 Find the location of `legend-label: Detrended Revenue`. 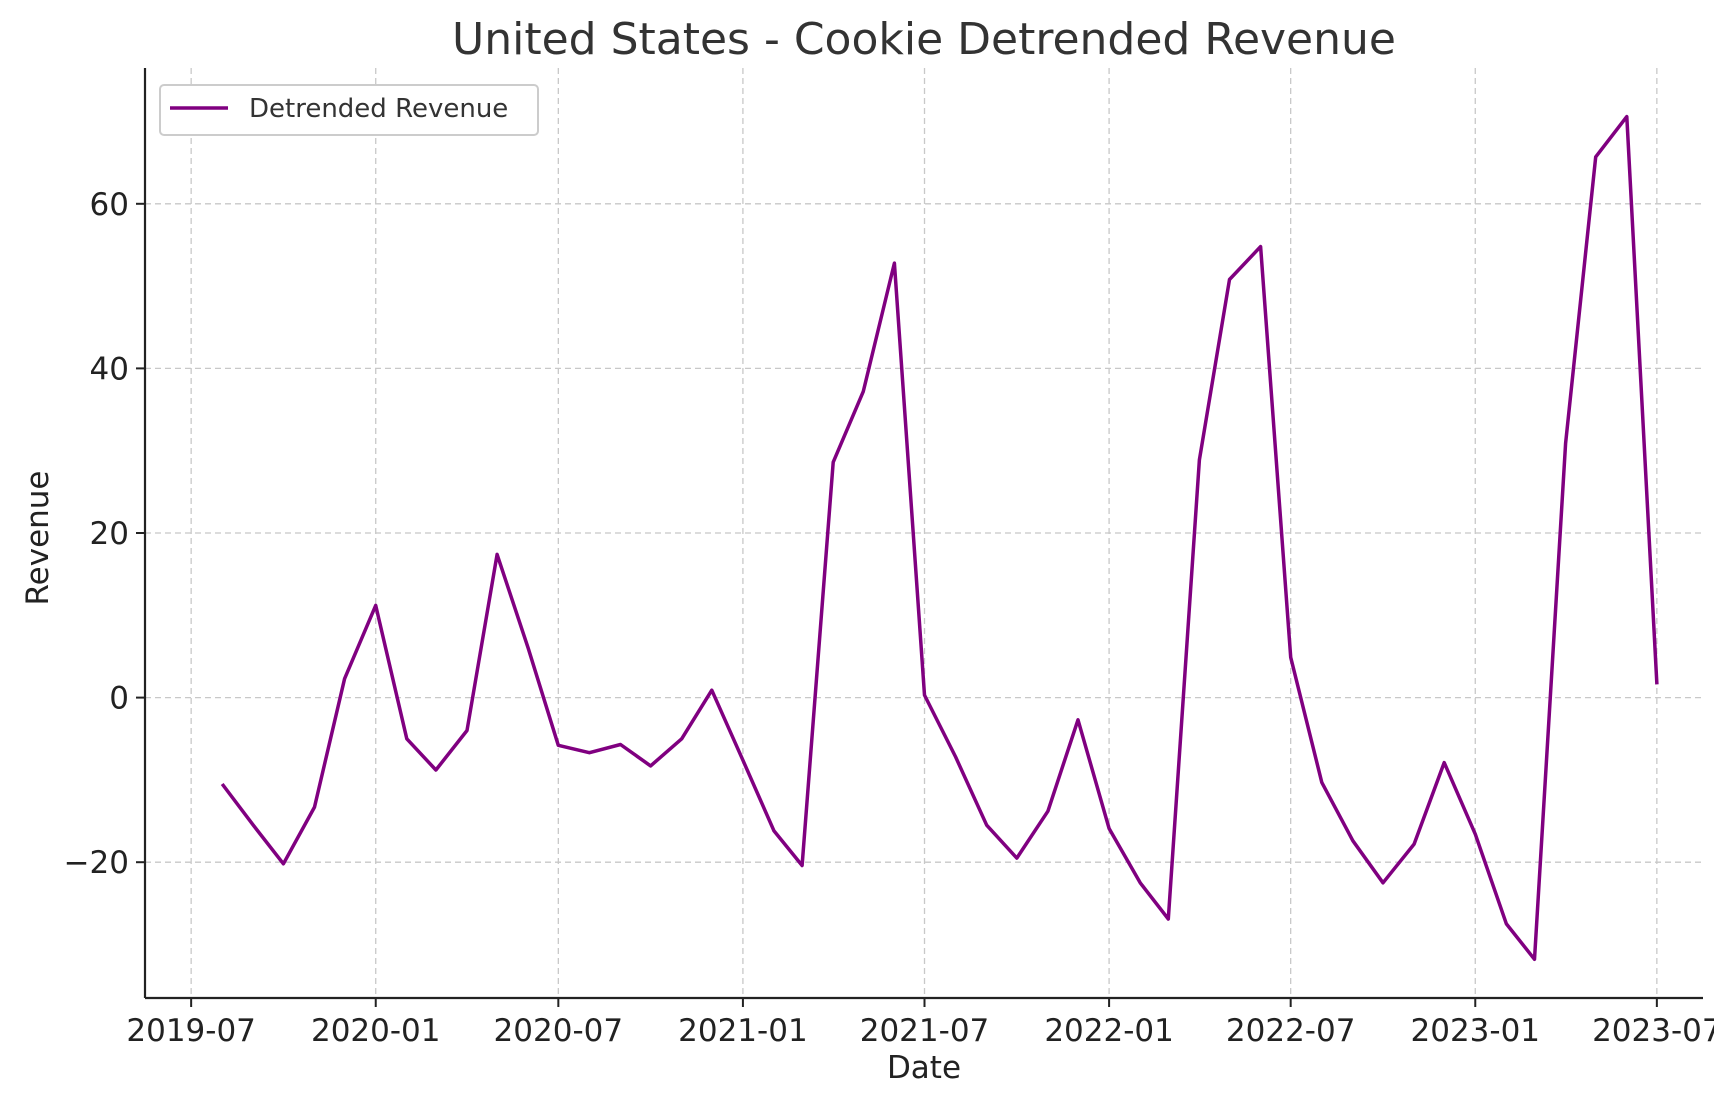

legend-label: Detrended Revenue is located at coordinates (378, 109).